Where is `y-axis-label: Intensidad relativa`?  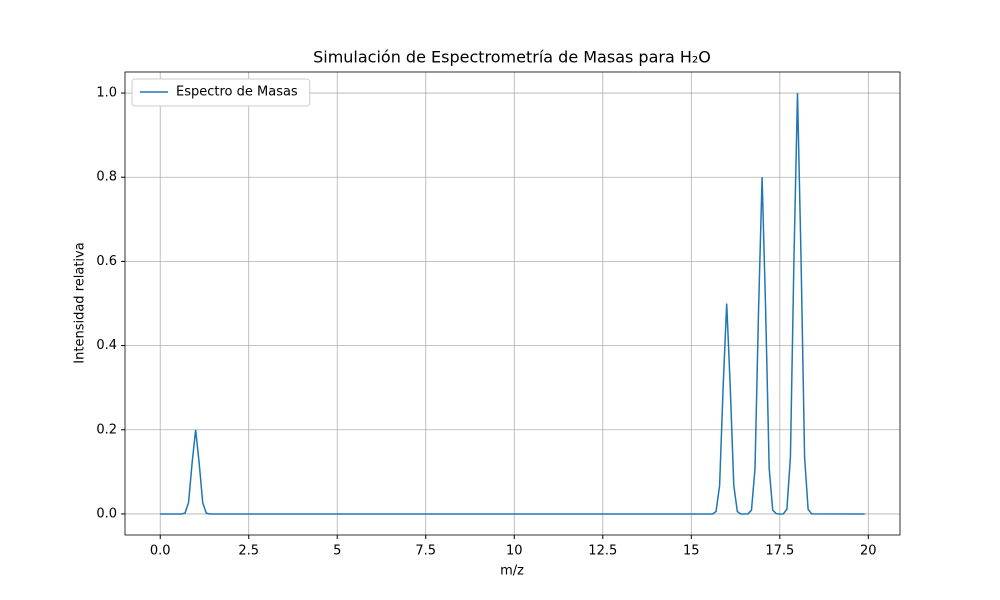
y-axis-label: Intensidad relativa is located at coordinates (80, 302).